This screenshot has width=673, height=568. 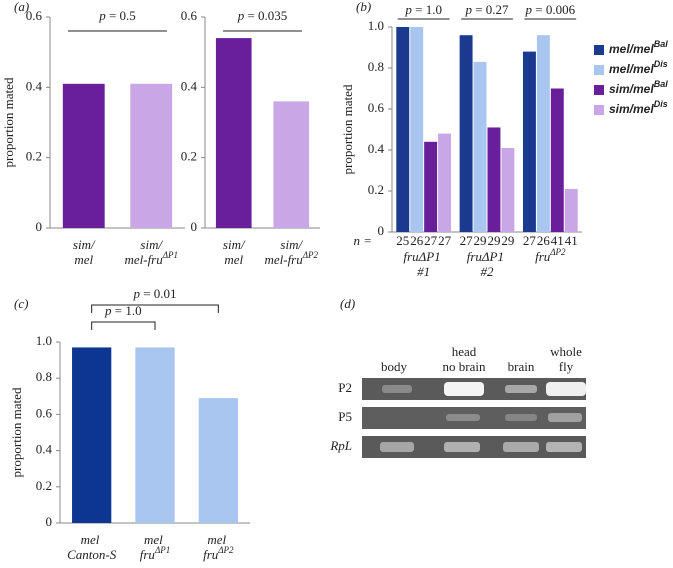 I want to click on n-count: 41, so click(x=571, y=240).